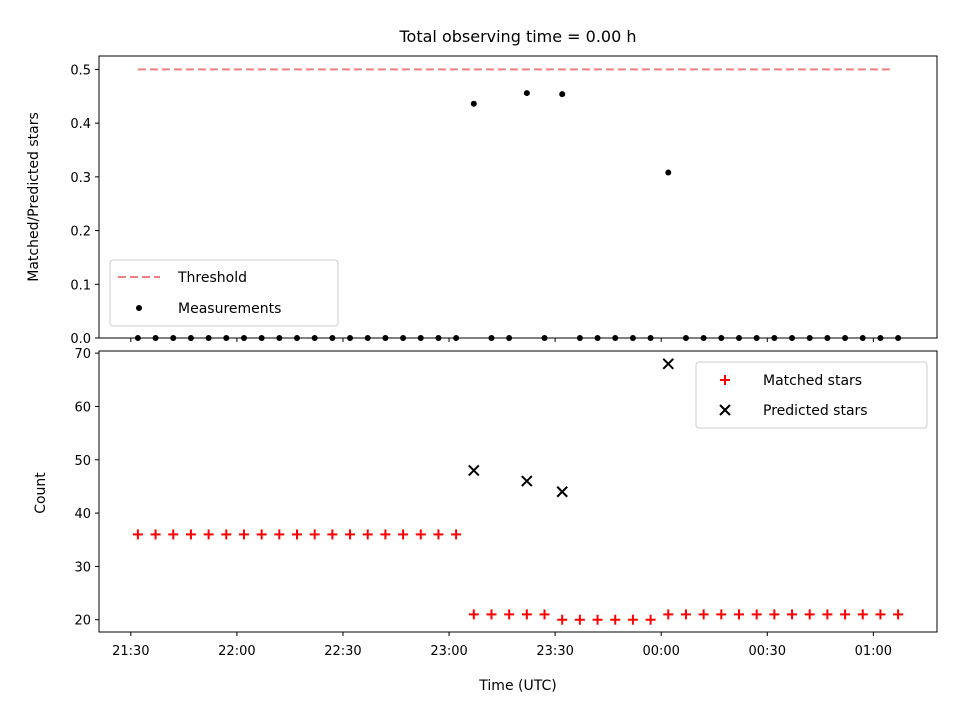 The width and height of the screenshot is (960, 724). Describe the element at coordinates (82, 407) in the screenshot. I see `bottom-y-tick-label: 60` at that location.